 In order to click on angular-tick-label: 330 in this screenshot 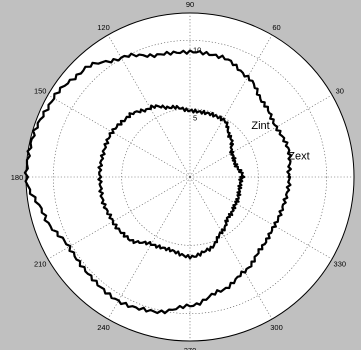, I will do `click(340, 264)`.